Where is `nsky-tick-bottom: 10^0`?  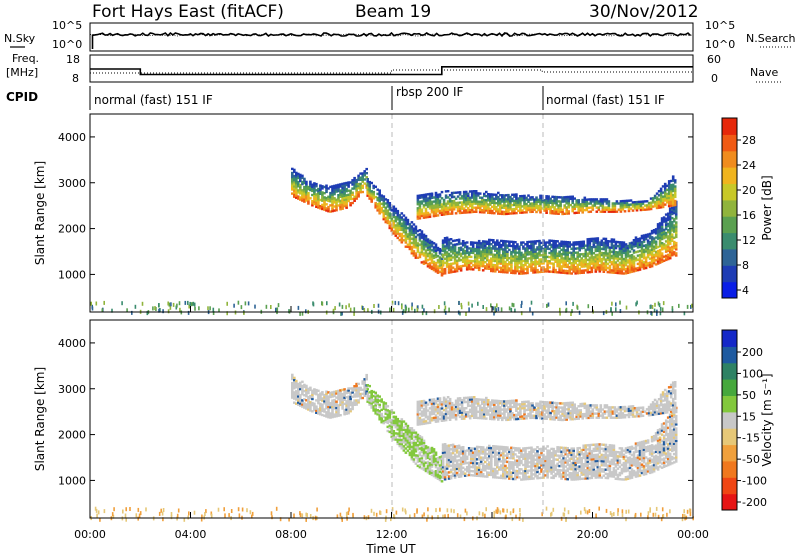 nsky-tick-bottom: 10^0 is located at coordinates (67, 44).